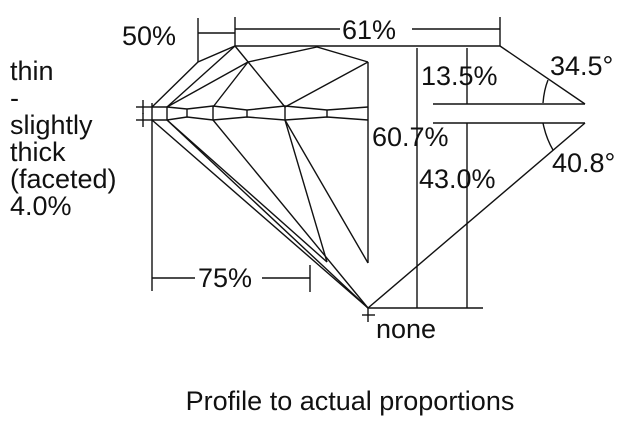  What do you see at coordinates (38, 152) in the screenshot?
I see `girdle-line: thick` at bounding box center [38, 152].